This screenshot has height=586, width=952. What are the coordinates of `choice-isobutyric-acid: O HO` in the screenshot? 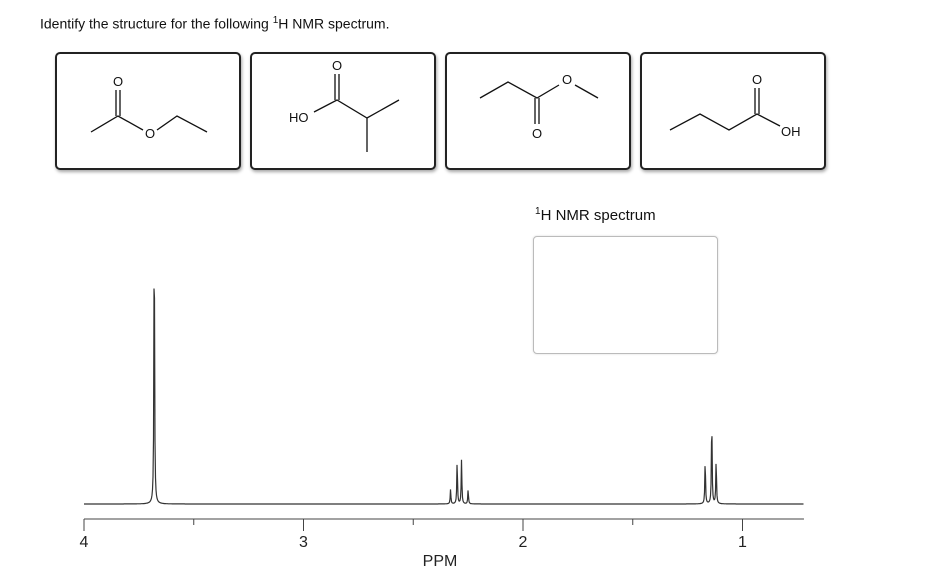 It's located at (343, 111).